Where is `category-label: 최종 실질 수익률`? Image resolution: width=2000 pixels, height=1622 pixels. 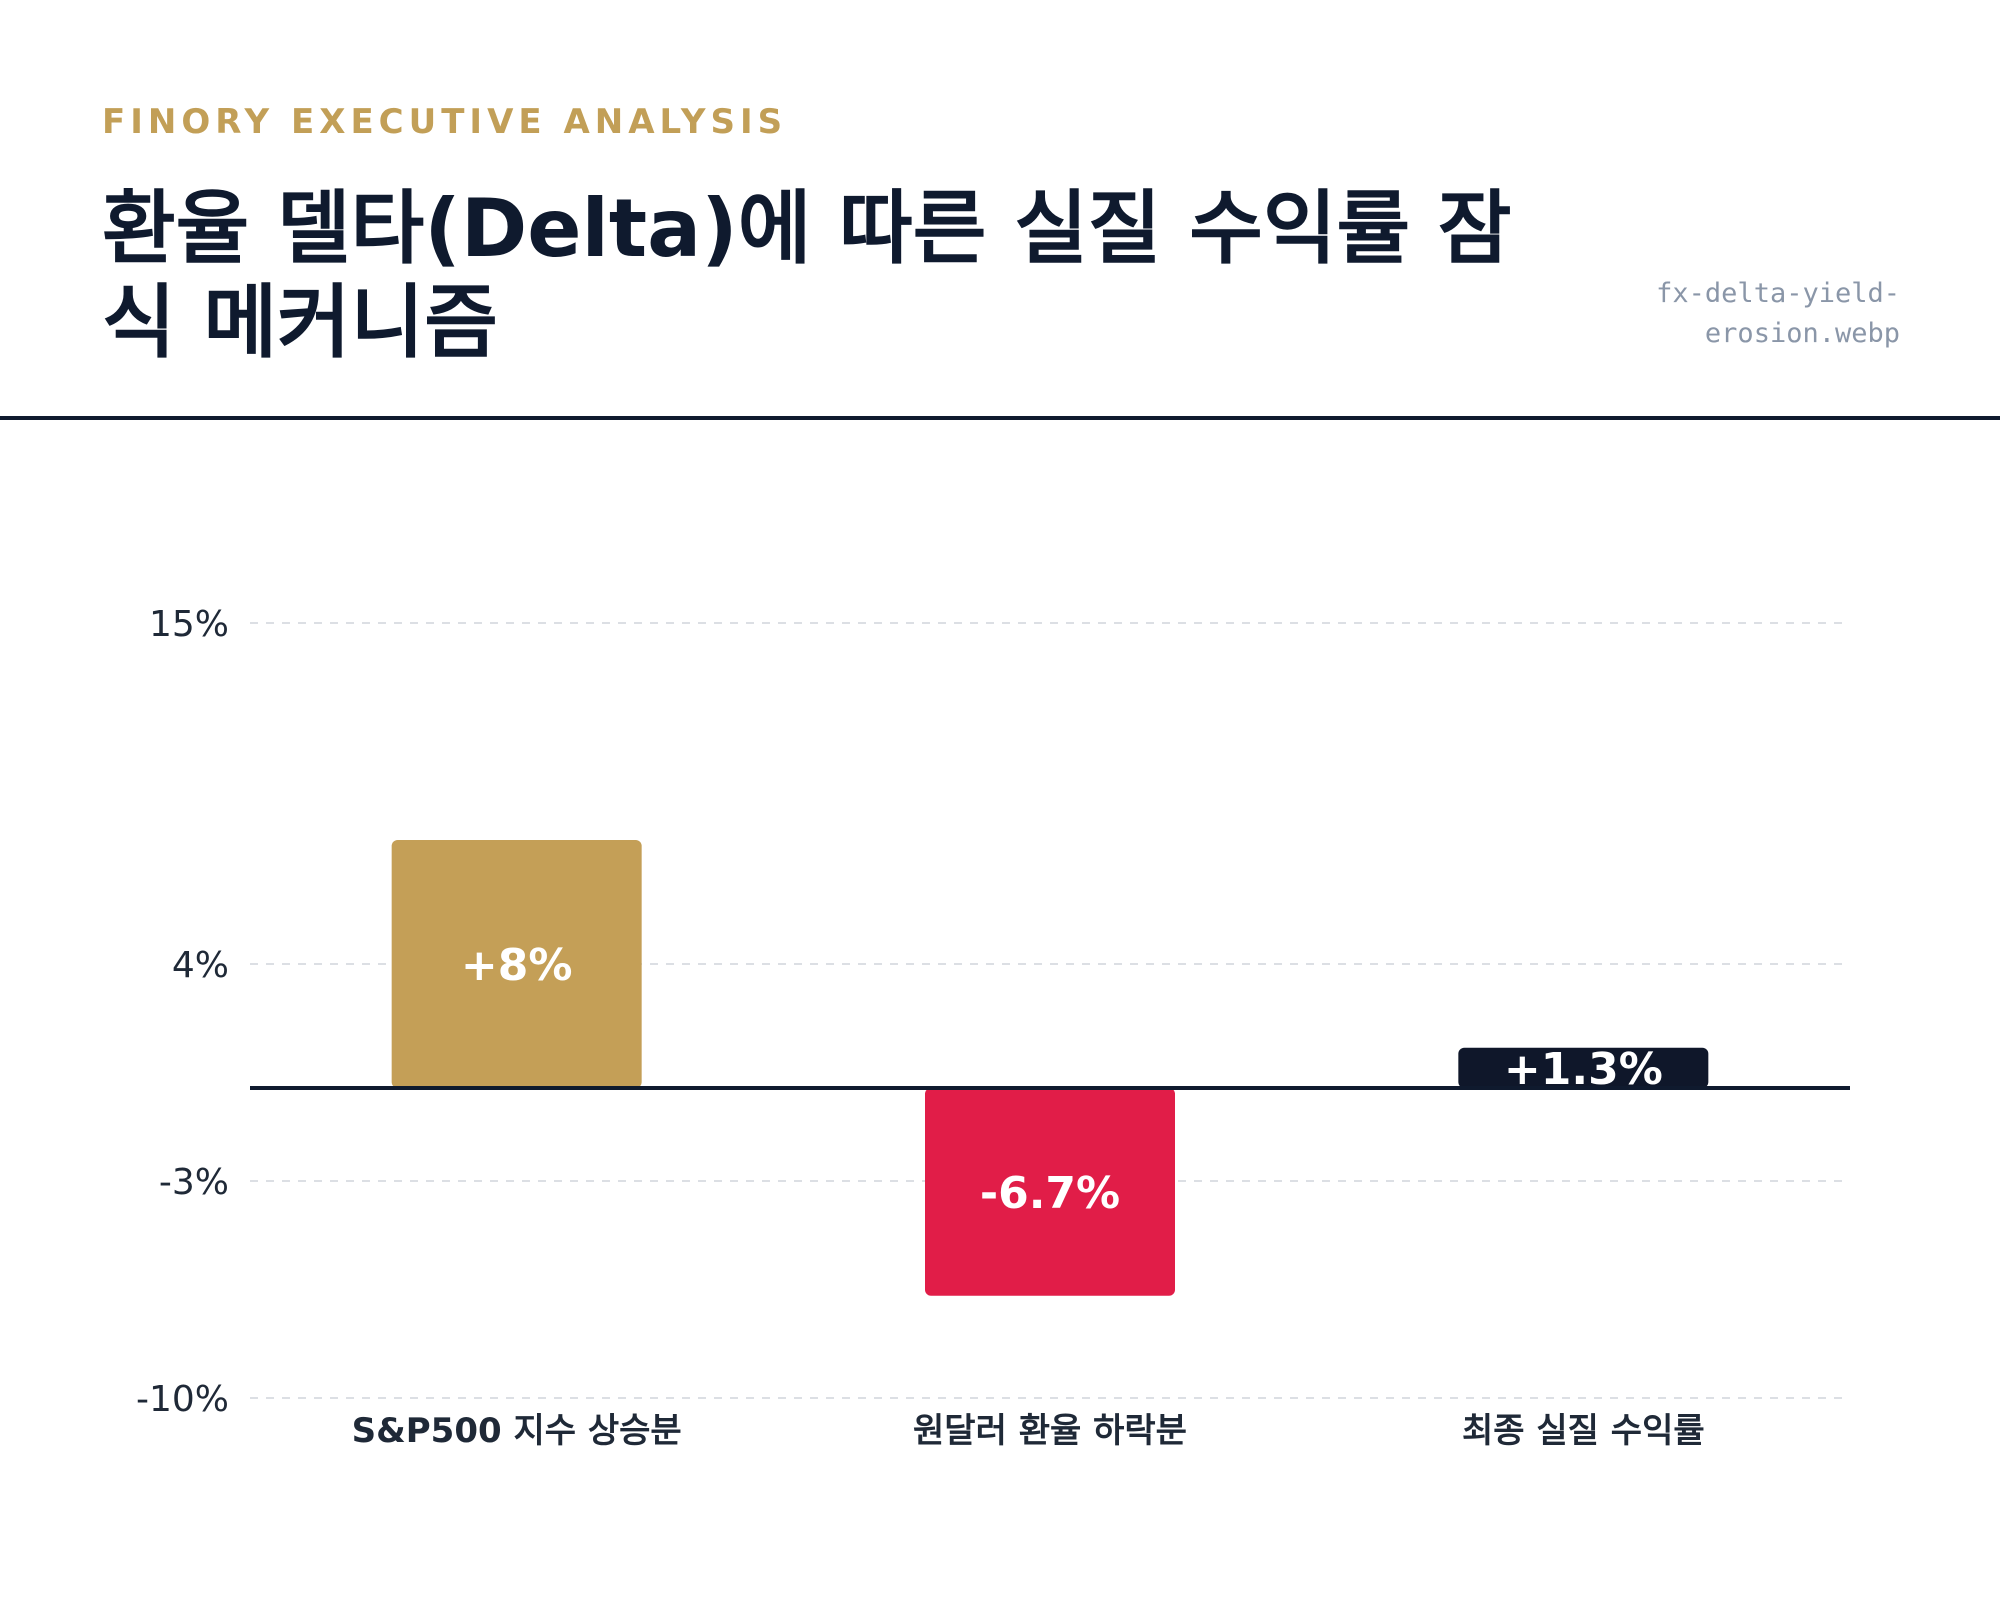
category-label: 최종 실질 수익률 is located at coordinates (1583, 1431).